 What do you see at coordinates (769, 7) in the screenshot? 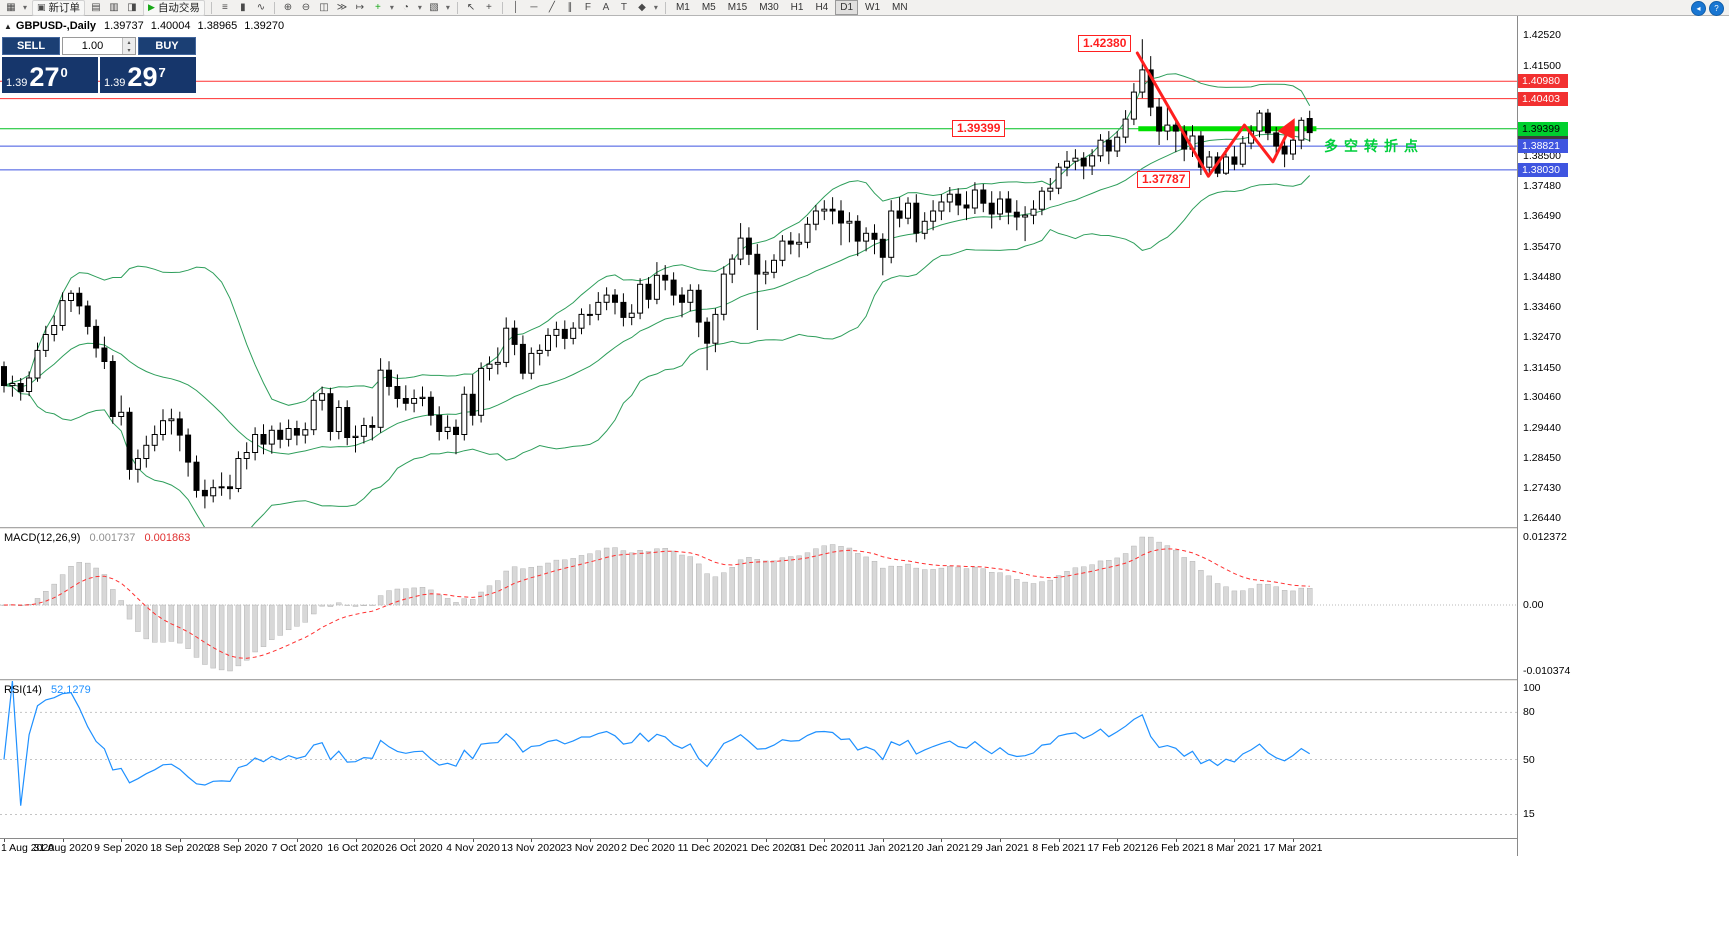
I see `timeframe-m30: M30` at bounding box center [769, 7].